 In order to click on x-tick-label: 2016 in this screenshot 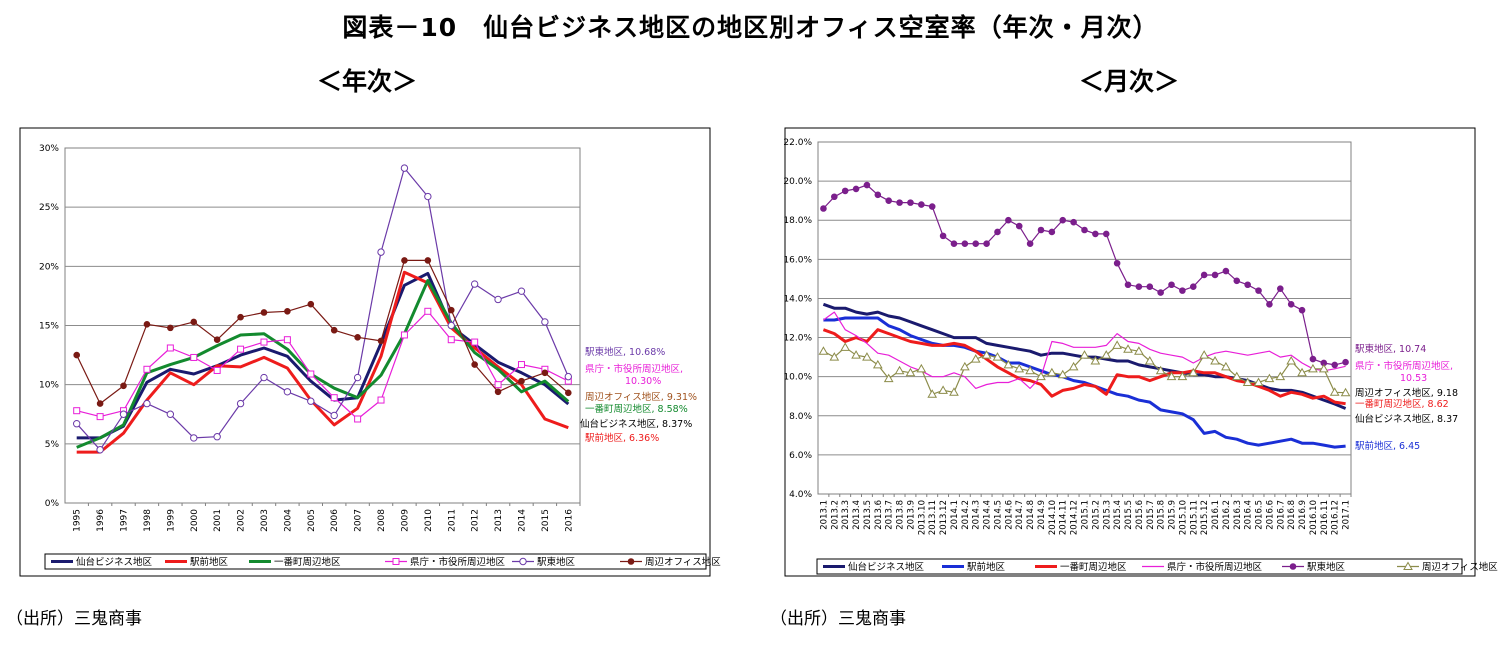, I will do `click(569, 520)`.